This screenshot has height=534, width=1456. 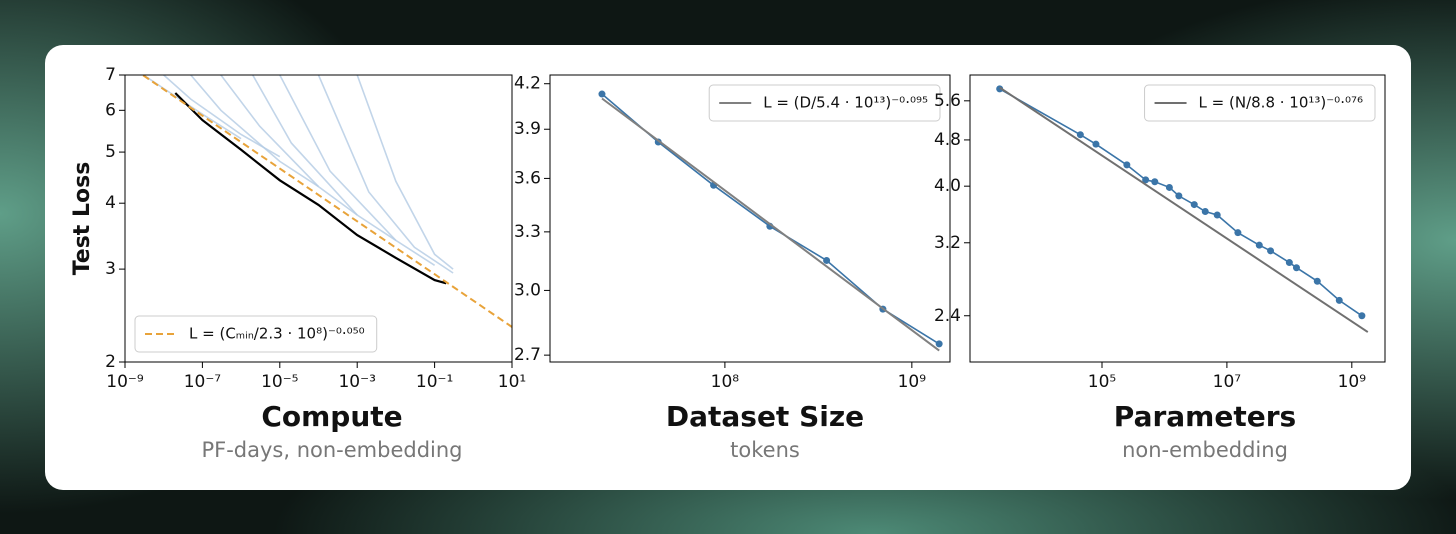 I want to click on y-tick-label: 3.0, so click(x=527, y=290).